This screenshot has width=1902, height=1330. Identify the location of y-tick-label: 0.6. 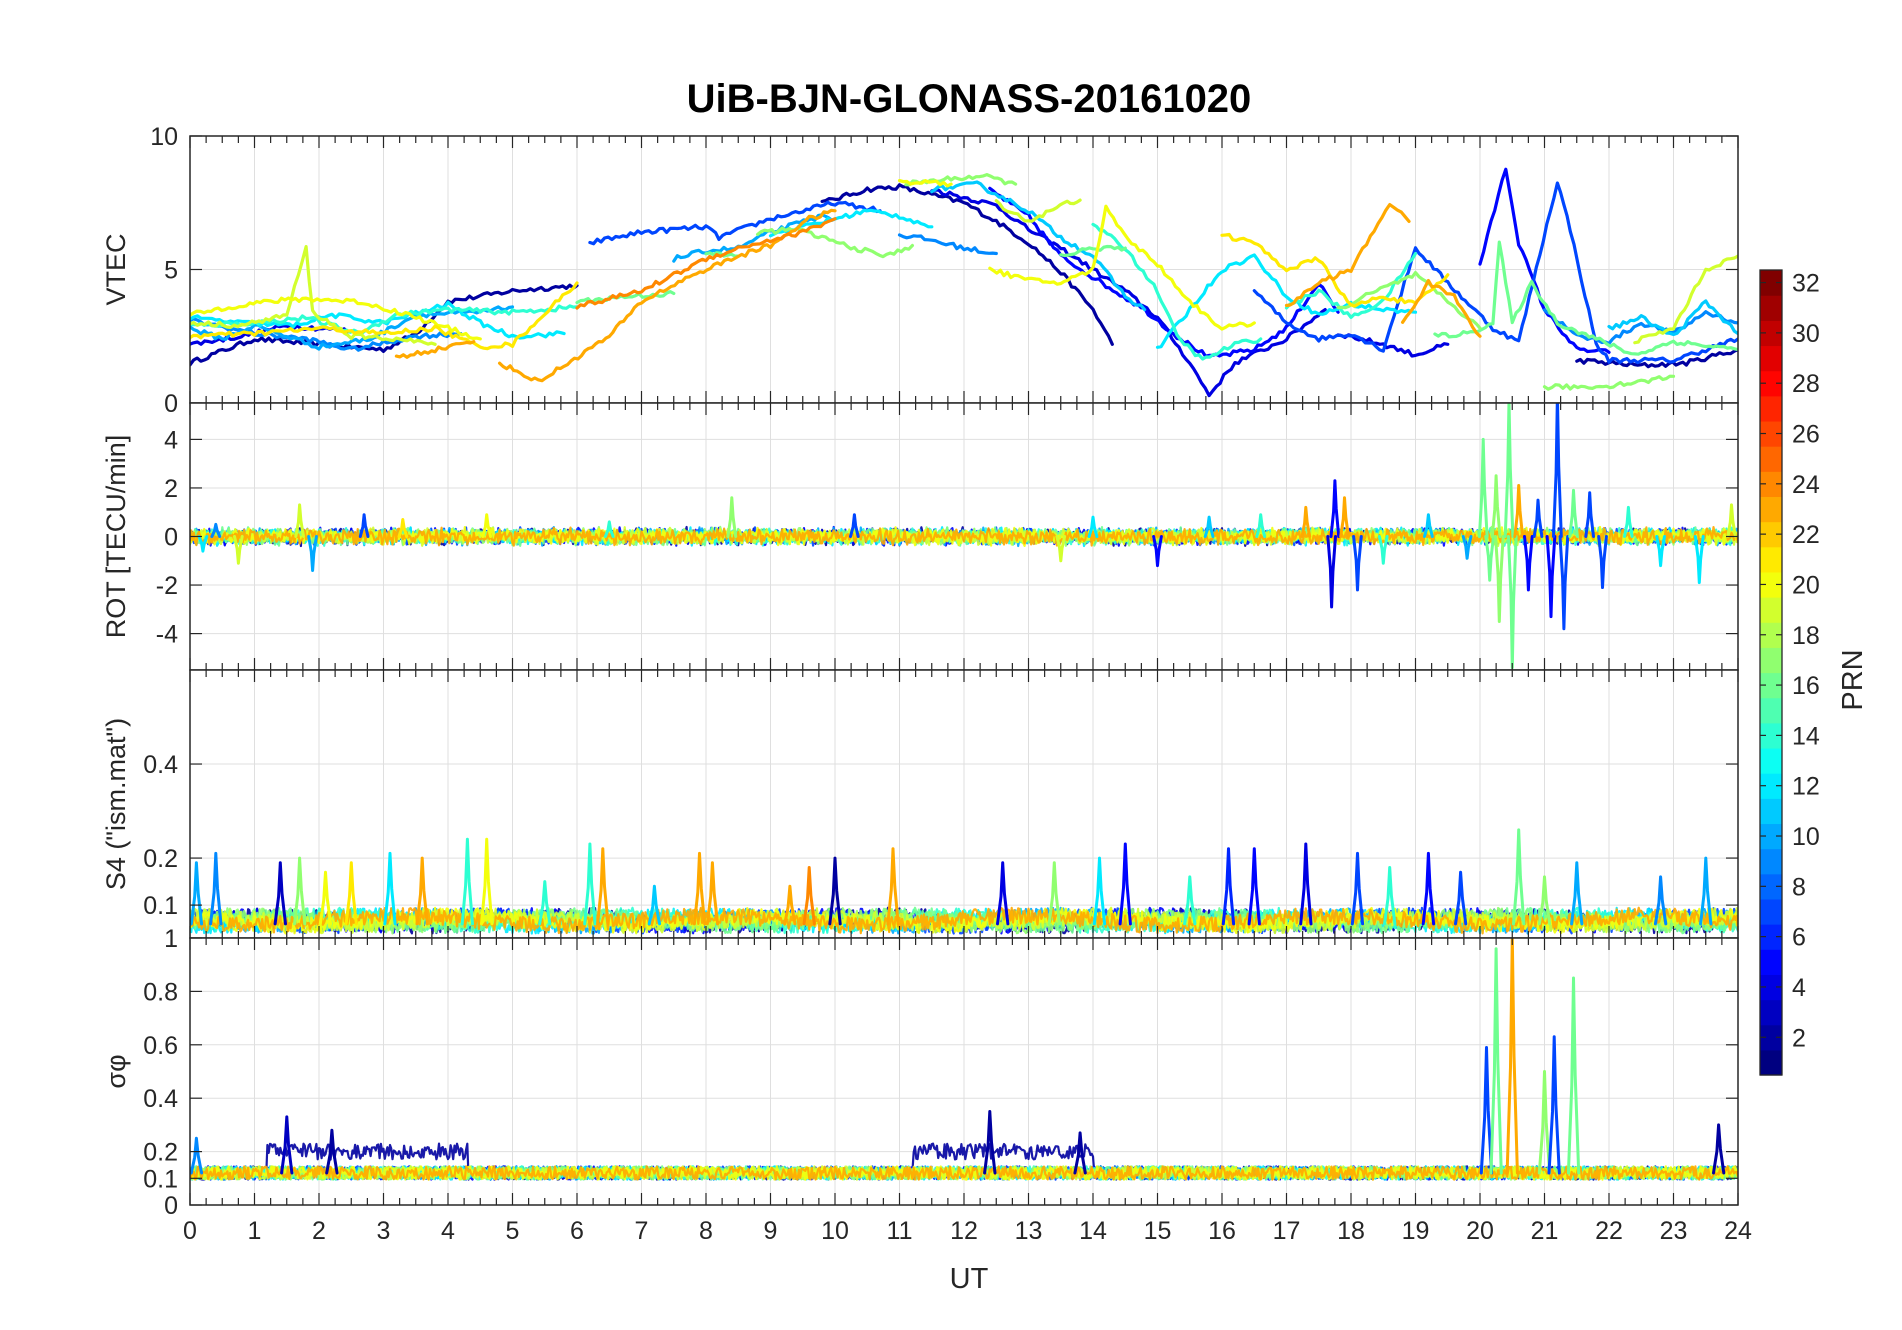
(160, 1046).